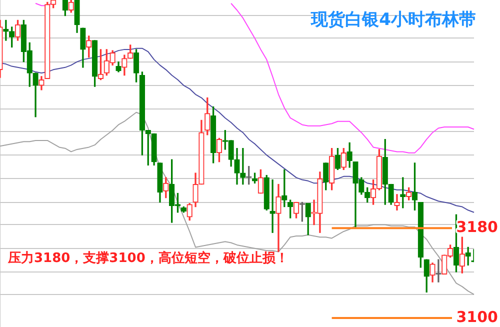 This screenshot has height=327, width=500. I want to click on text: 现货白银4小时布林带, so click(393, 20).